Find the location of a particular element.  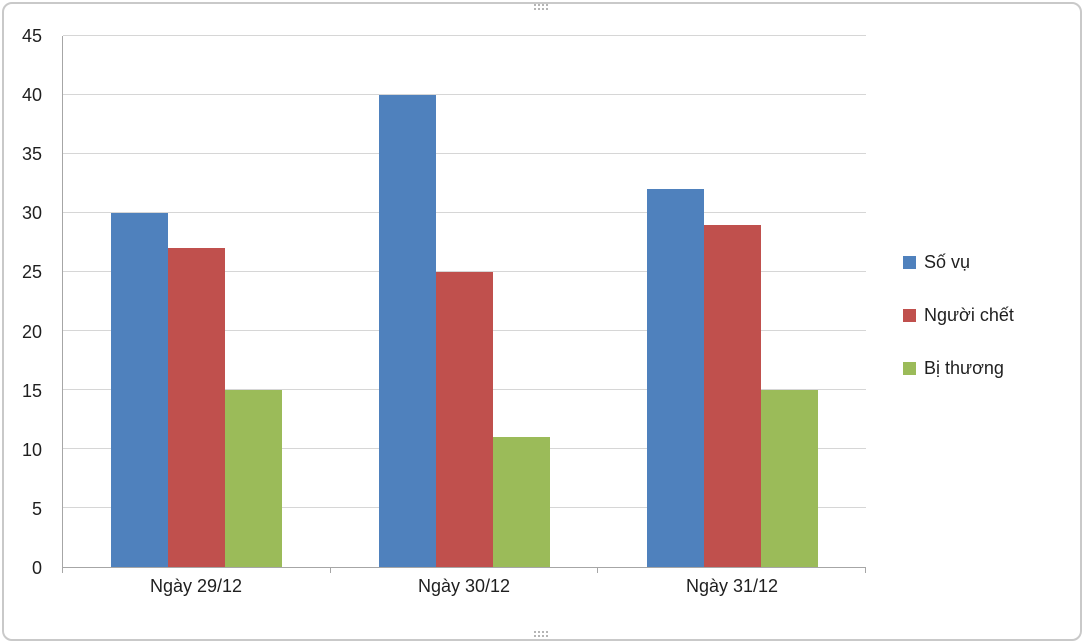

legend-entry: Người chết is located at coordinates (958, 315).